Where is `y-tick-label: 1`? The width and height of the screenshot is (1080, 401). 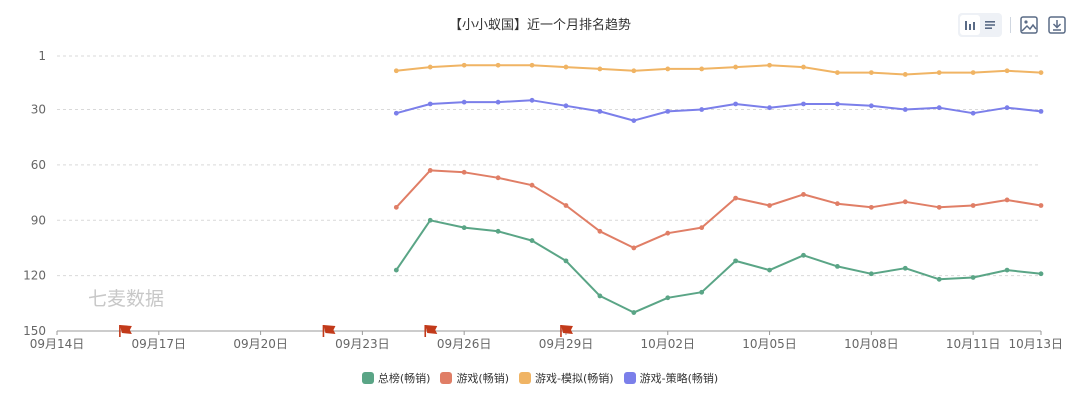
y-tick-label: 1 is located at coordinates (42, 56).